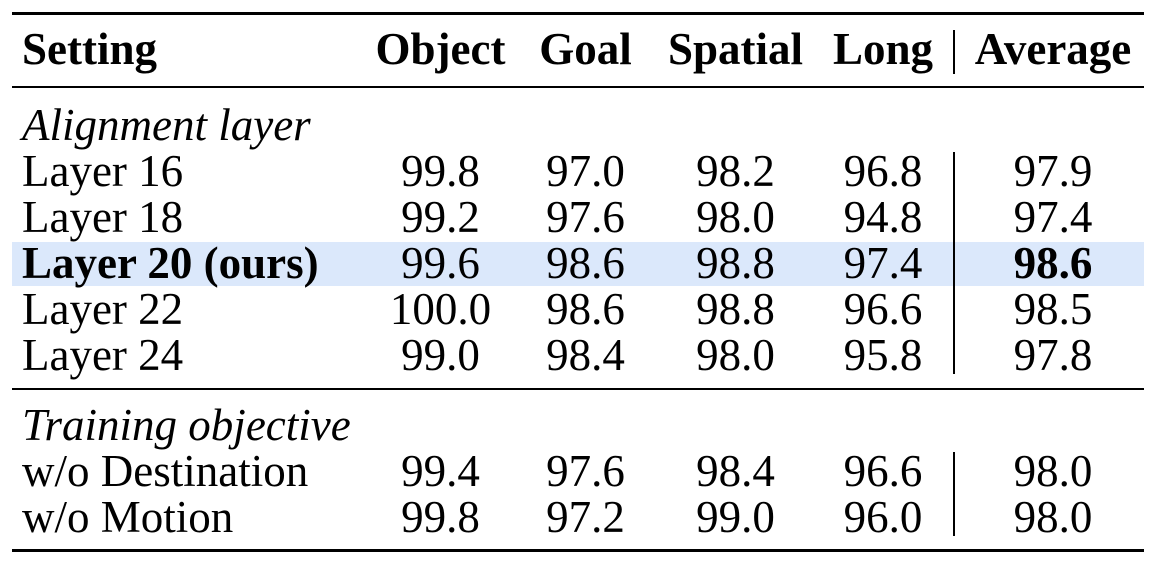 Image resolution: width=1156 pixels, height=564 pixels. What do you see at coordinates (578, 13) in the screenshot?
I see `top-rule` at bounding box center [578, 13].